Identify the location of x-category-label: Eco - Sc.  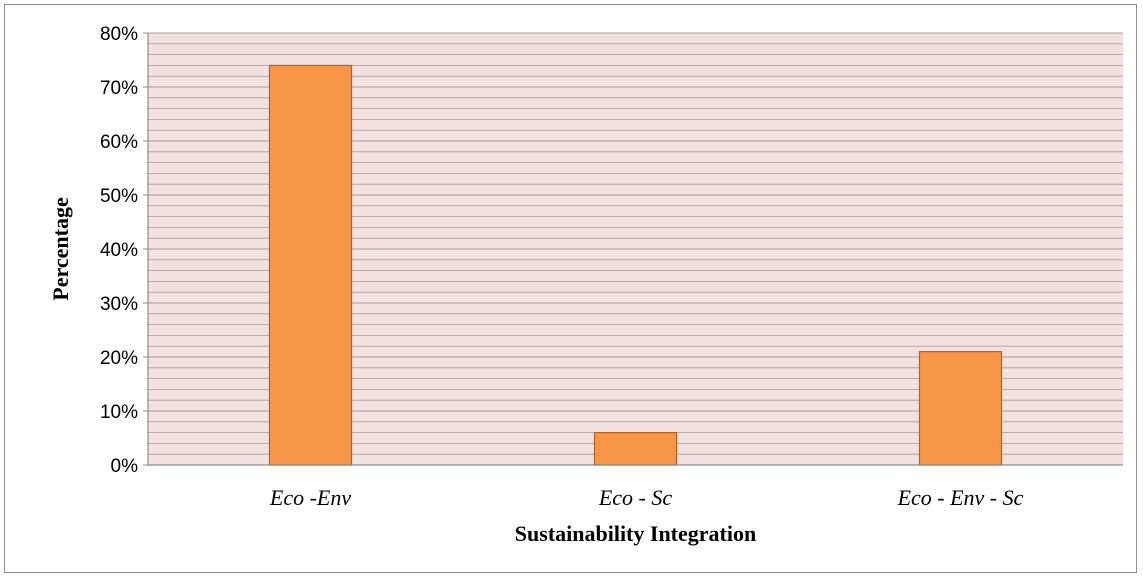
(635, 497).